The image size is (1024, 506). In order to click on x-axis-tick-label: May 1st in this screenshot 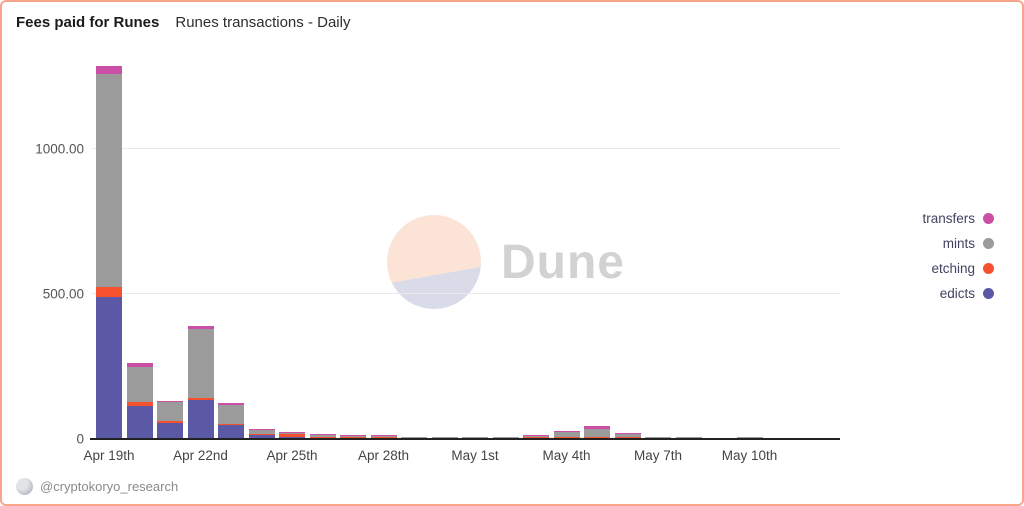, I will do `click(475, 455)`.